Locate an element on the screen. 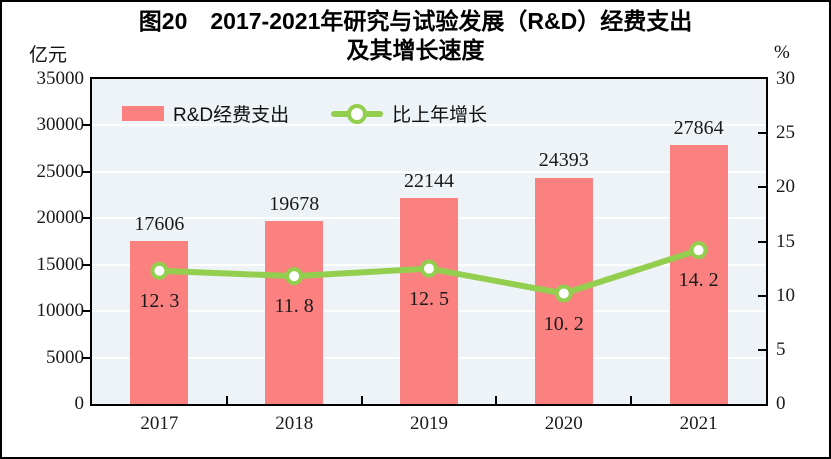 This screenshot has width=831, height=459. bar-2019 is located at coordinates (429, 301).